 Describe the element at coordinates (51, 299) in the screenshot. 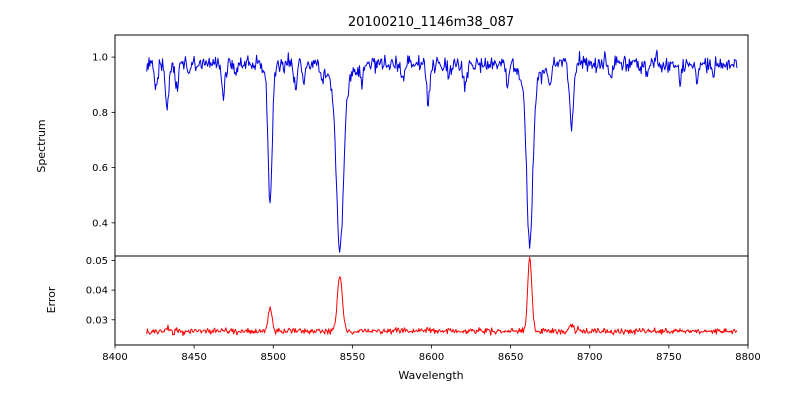

I see `error-axis-label: Error` at that location.